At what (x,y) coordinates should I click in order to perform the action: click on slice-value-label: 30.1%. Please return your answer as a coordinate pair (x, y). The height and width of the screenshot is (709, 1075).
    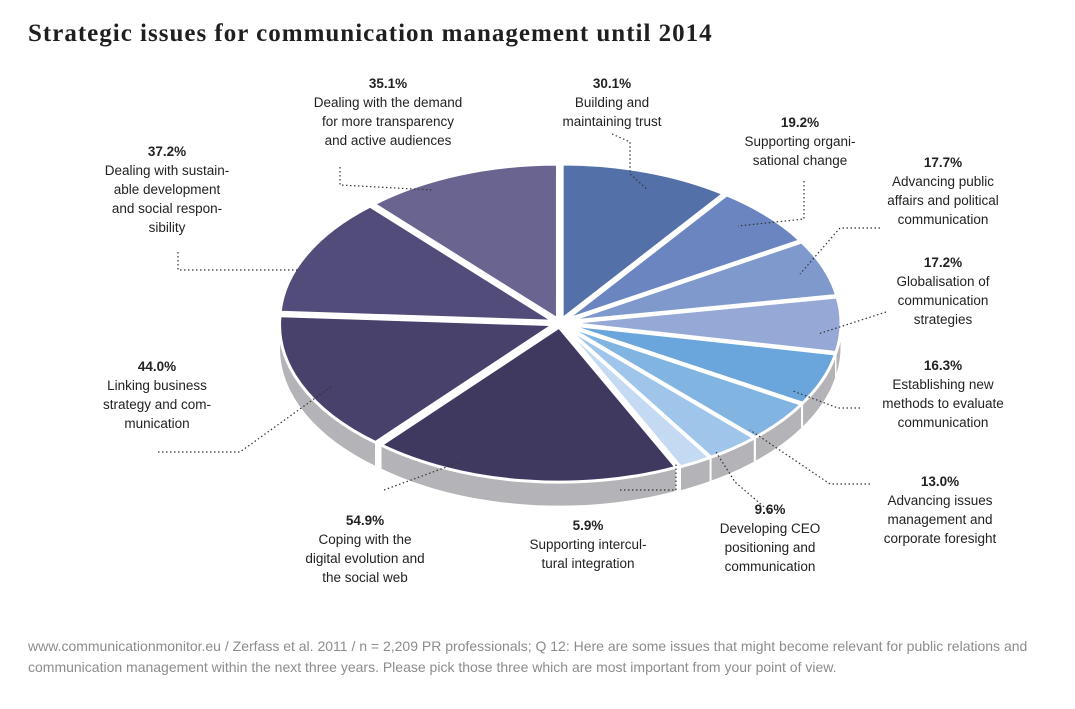
    Looking at the image, I should click on (612, 83).